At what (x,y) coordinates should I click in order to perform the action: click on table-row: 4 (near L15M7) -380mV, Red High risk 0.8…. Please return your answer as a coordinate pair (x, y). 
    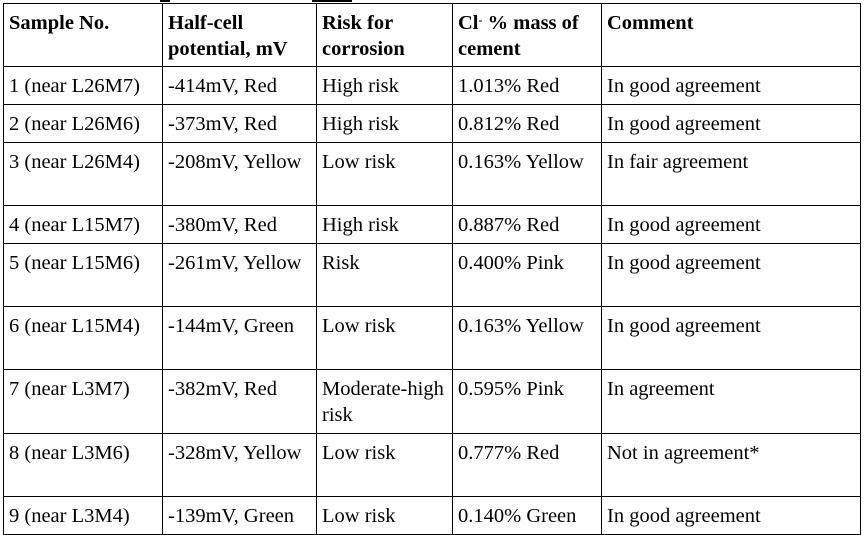
    Looking at the image, I should click on (432, 224).